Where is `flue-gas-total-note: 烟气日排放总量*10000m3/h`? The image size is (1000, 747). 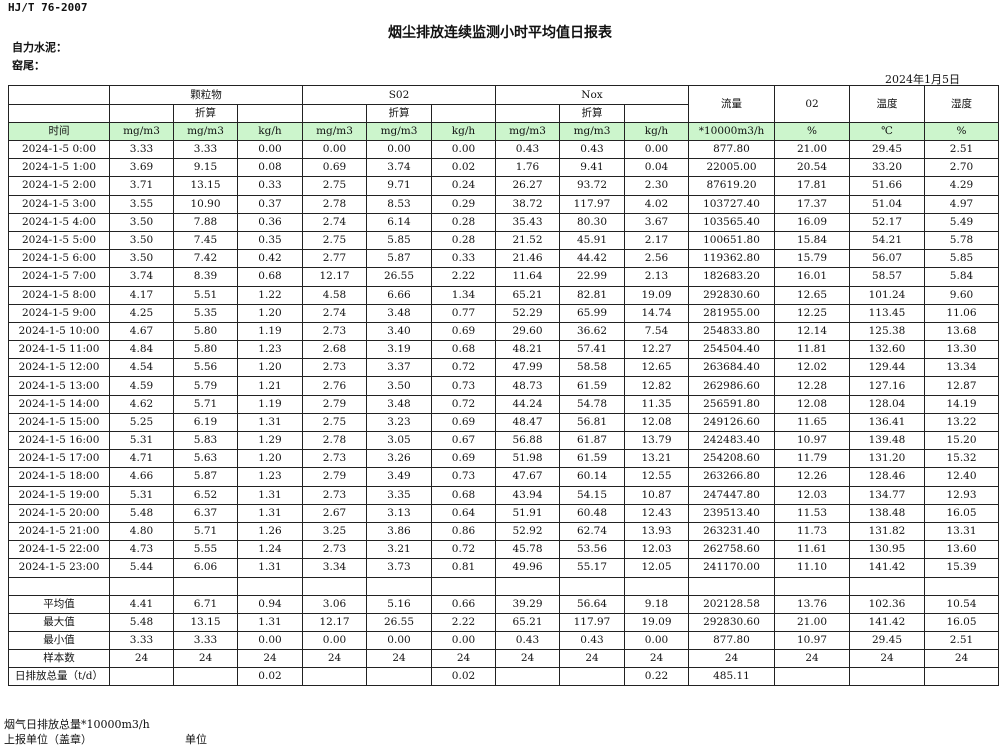 flue-gas-total-note: 烟气日排放总量*10000m3/h is located at coordinates (77, 724).